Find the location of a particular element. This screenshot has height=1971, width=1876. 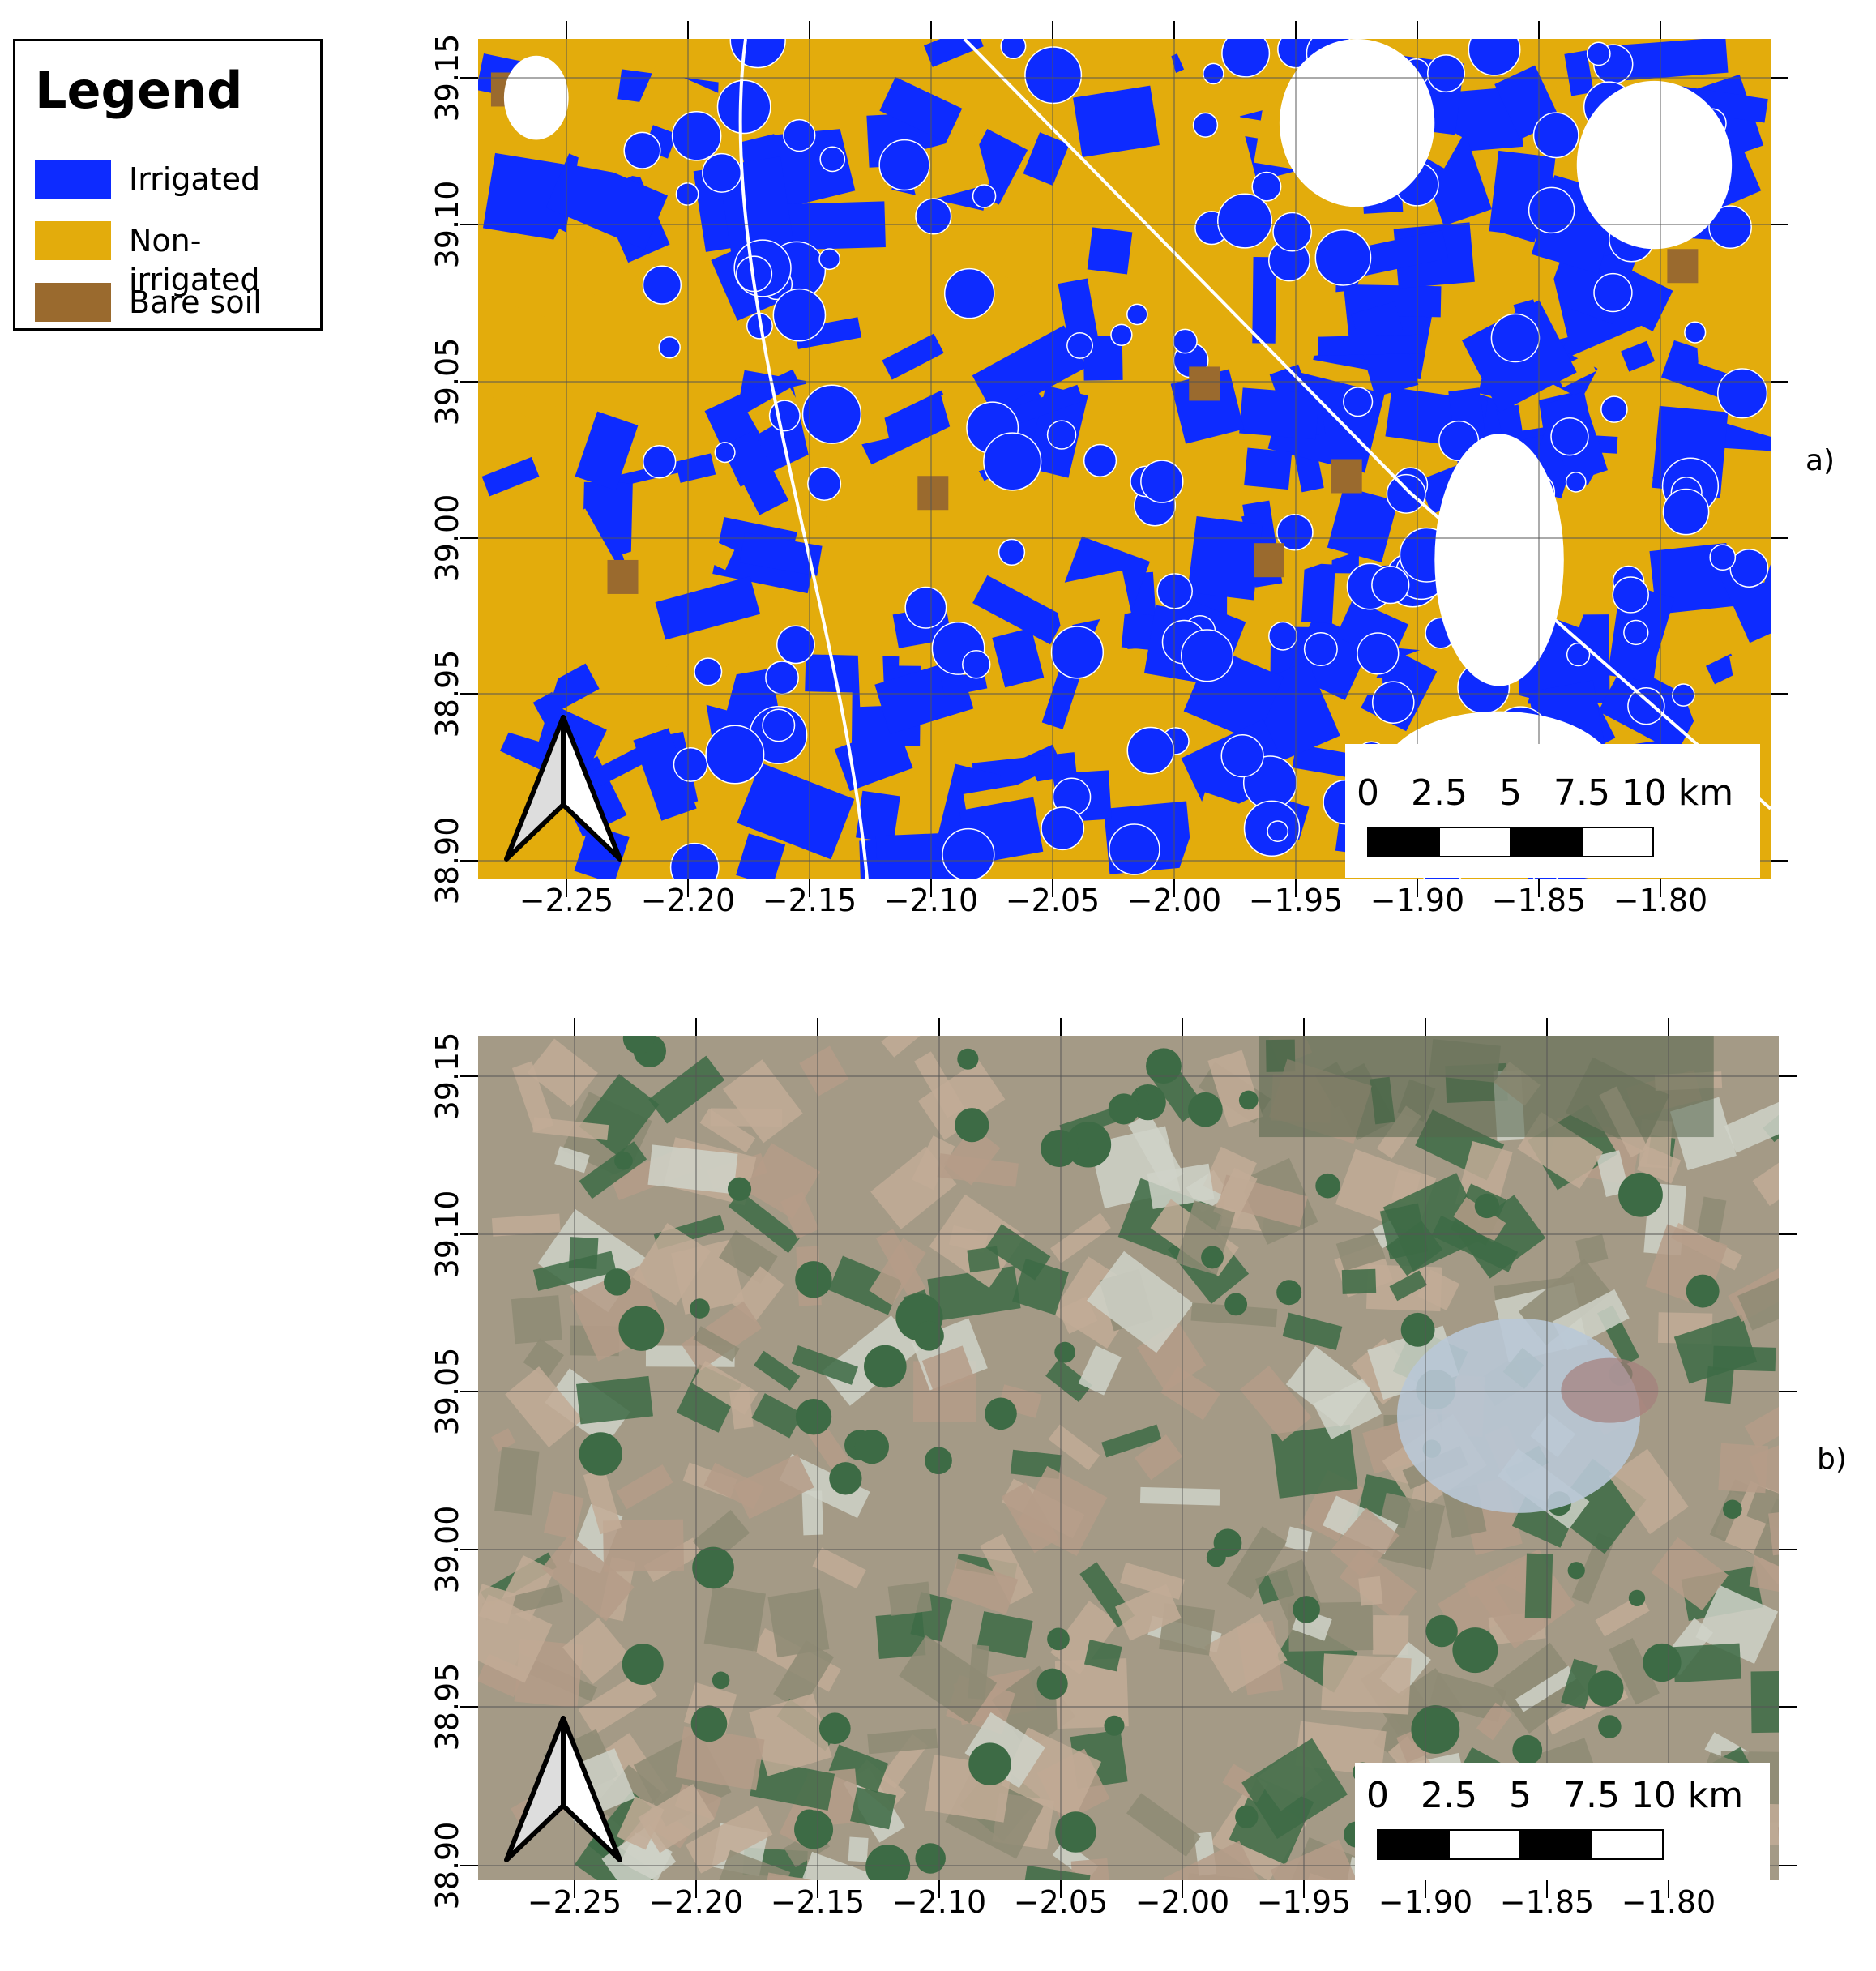

lon-tick-label: −2.25 is located at coordinates (575, 1902).